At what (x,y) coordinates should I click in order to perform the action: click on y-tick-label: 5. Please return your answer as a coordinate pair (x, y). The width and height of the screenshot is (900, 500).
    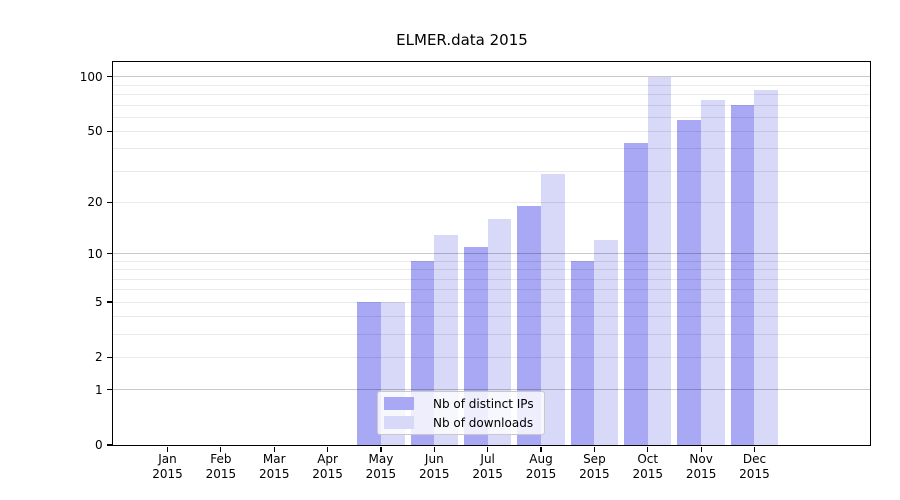
    Looking at the image, I should click on (98, 302).